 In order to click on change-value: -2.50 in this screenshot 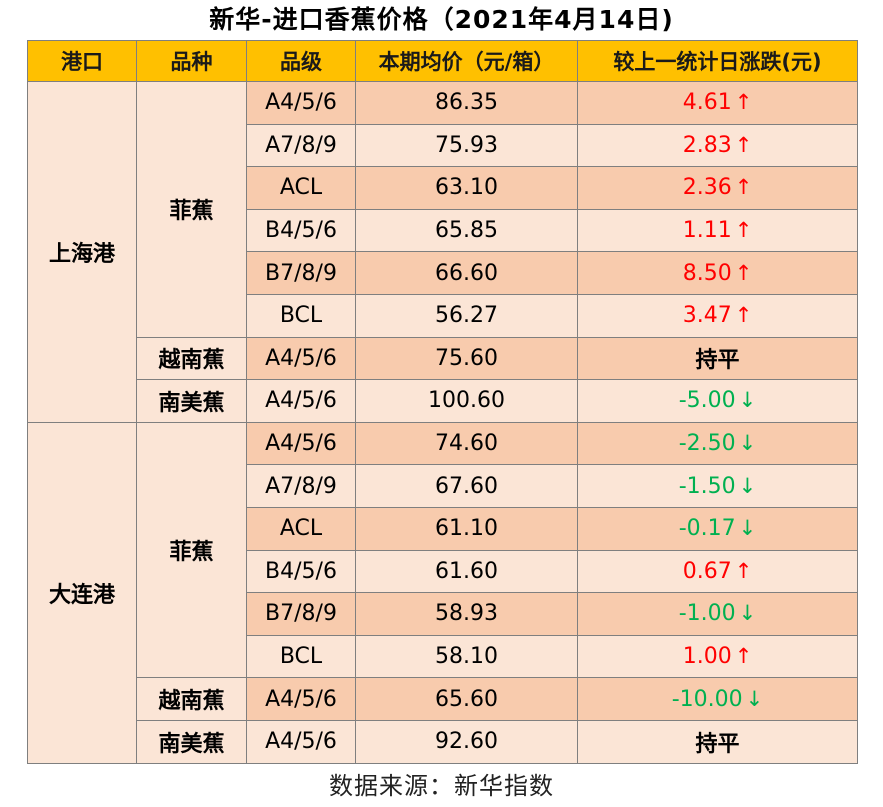, I will do `click(707, 444)`.